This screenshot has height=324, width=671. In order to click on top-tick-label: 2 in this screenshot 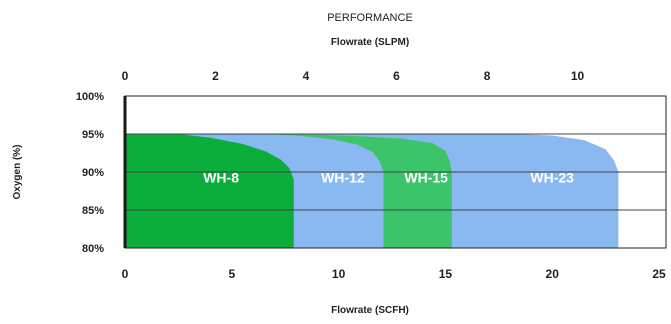, I will do `click(215, 76)`.